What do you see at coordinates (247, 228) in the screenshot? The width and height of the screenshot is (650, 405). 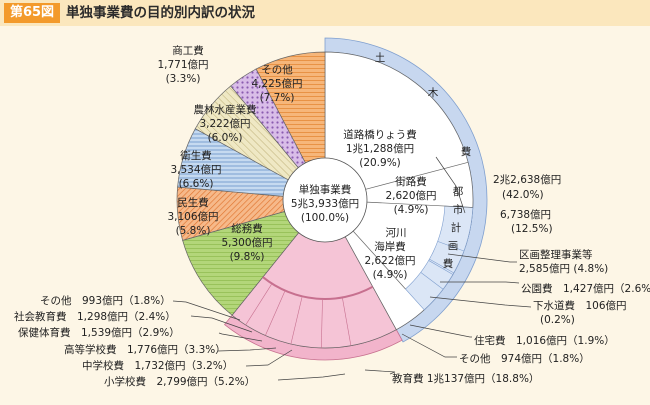 I see `label-somu-name: 総務費` at bounding box center [247, 228].